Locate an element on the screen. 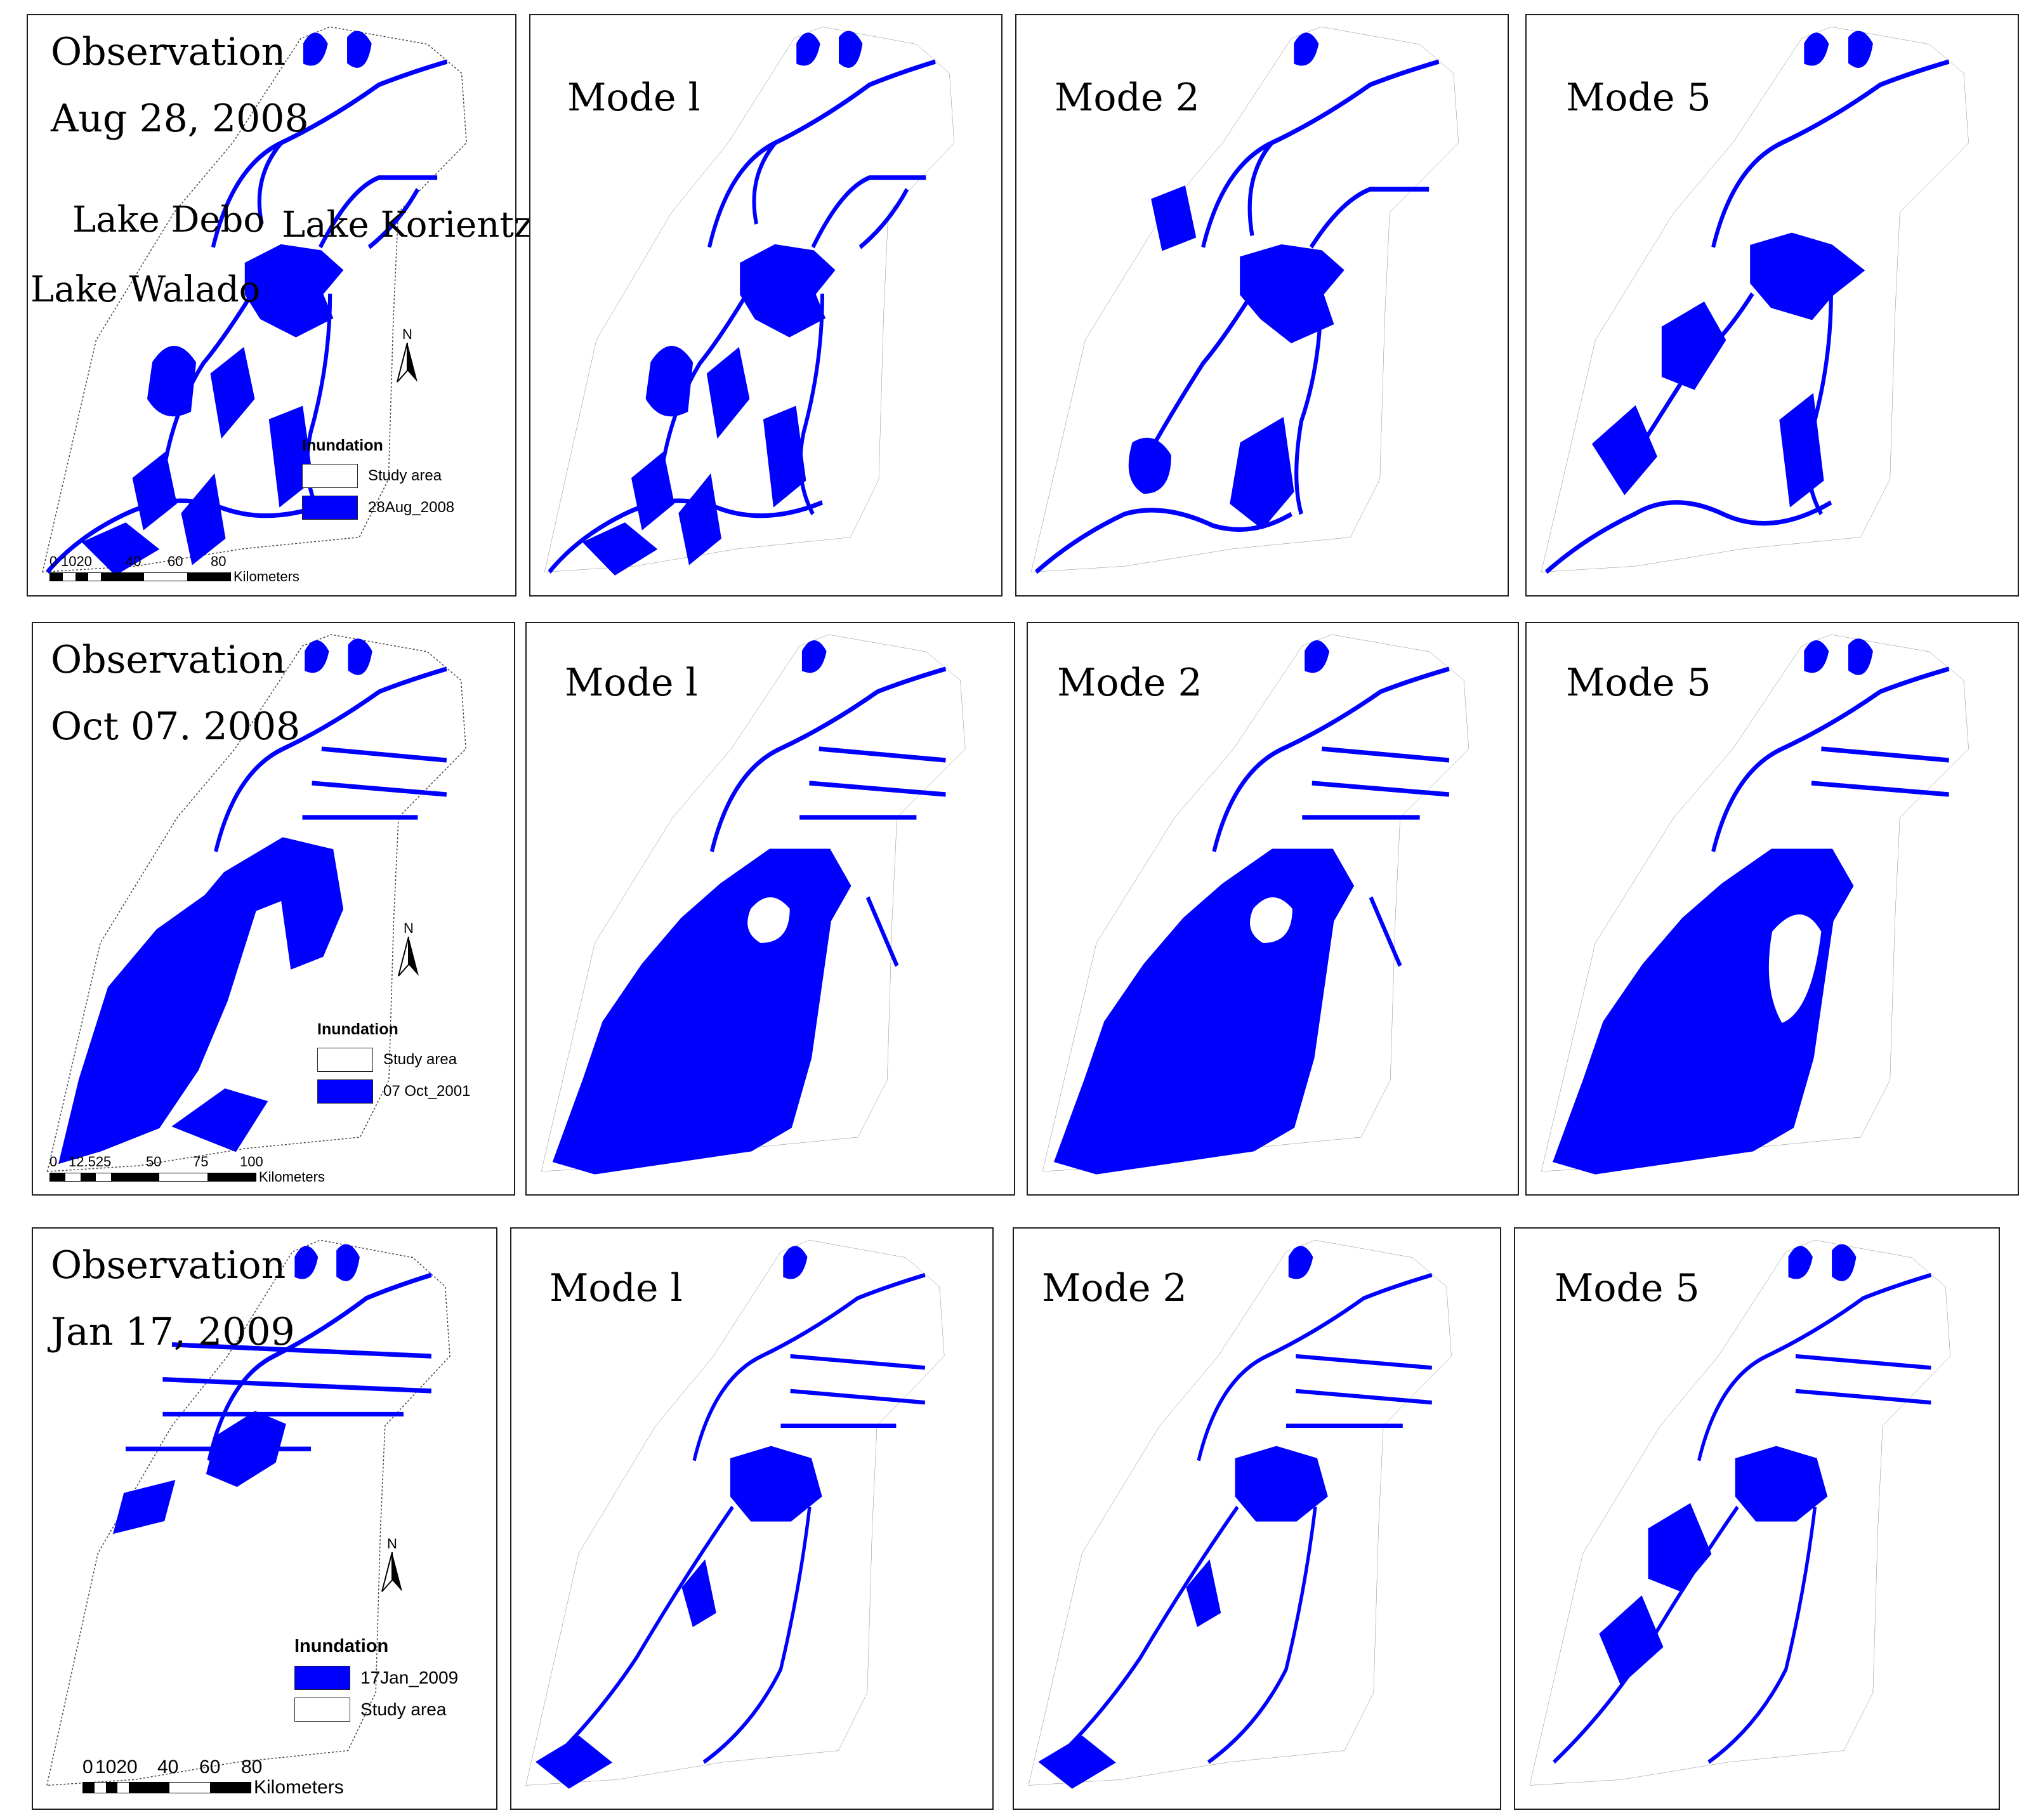 The image size is (2038, 1820). mode-2-panel-jan-2009: Mode 2 is located at coordinates (1257, 1518).